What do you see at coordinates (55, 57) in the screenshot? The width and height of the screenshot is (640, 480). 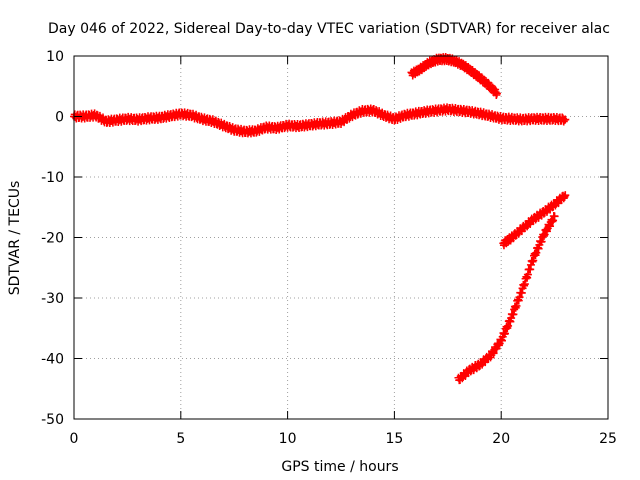 I see `y-tick-label: 10` at bounding box center [55, 57].